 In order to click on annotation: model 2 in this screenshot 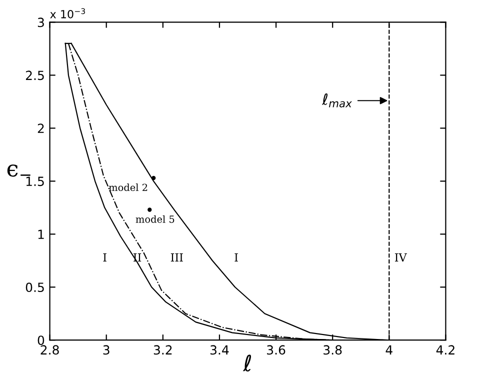, I will do `click(128, 188)`.